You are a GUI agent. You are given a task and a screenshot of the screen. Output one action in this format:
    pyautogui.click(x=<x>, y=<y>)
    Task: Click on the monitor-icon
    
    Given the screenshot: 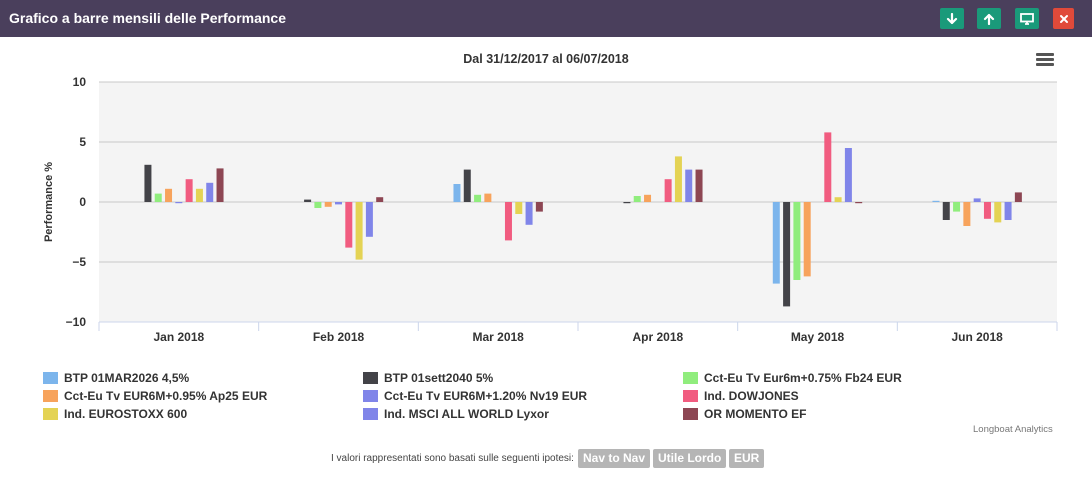 What is the action you would take?
    pyautogui.click(x=1027, y=18)
    